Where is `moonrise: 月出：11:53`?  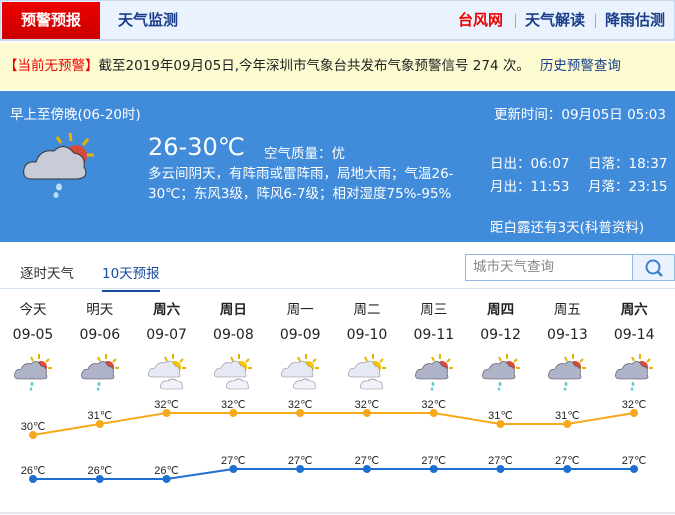 moonrise: 月出：11:53 is located at coordinates (530, 187).